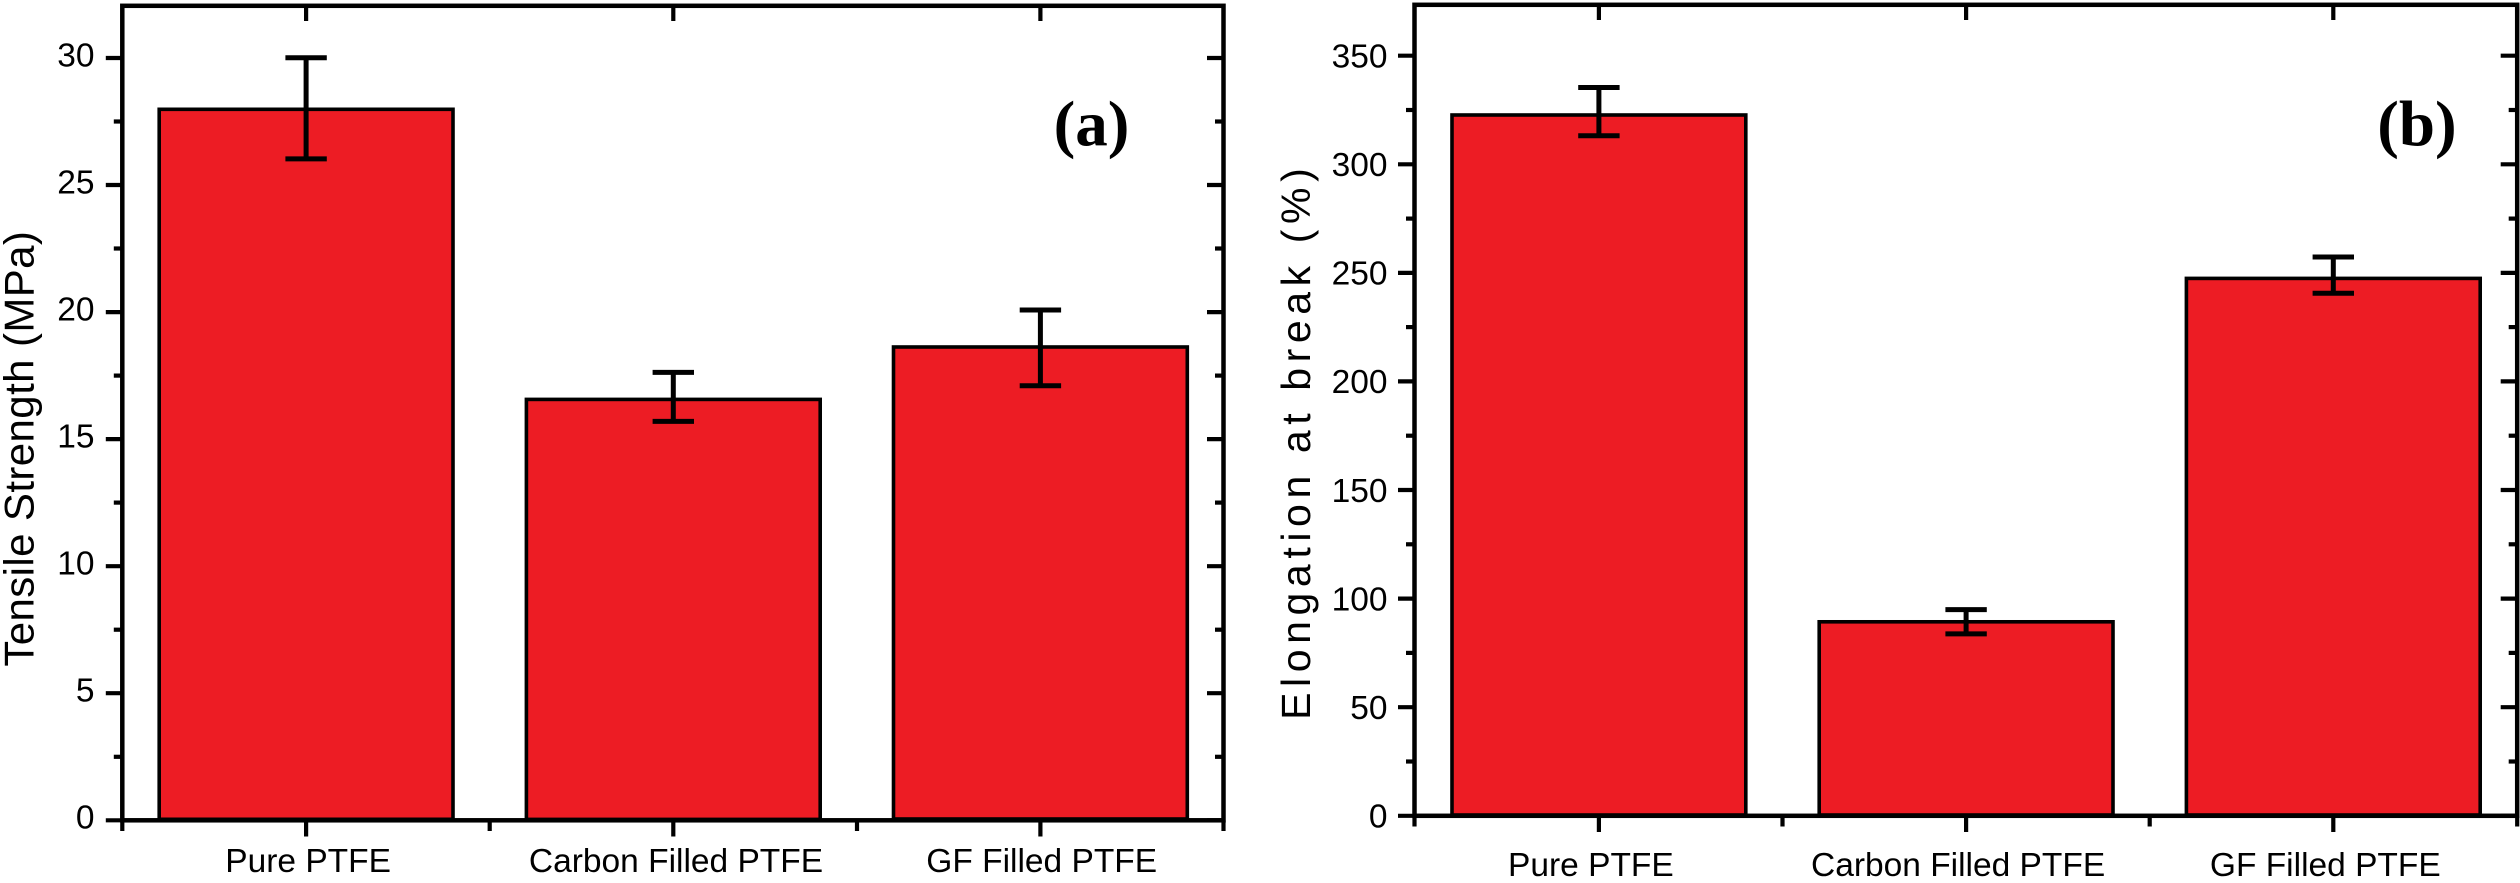 Image resolution: width=2520 pixels, height=883 pixels. I want to click on svg-text: 300, so click(1360, 165).